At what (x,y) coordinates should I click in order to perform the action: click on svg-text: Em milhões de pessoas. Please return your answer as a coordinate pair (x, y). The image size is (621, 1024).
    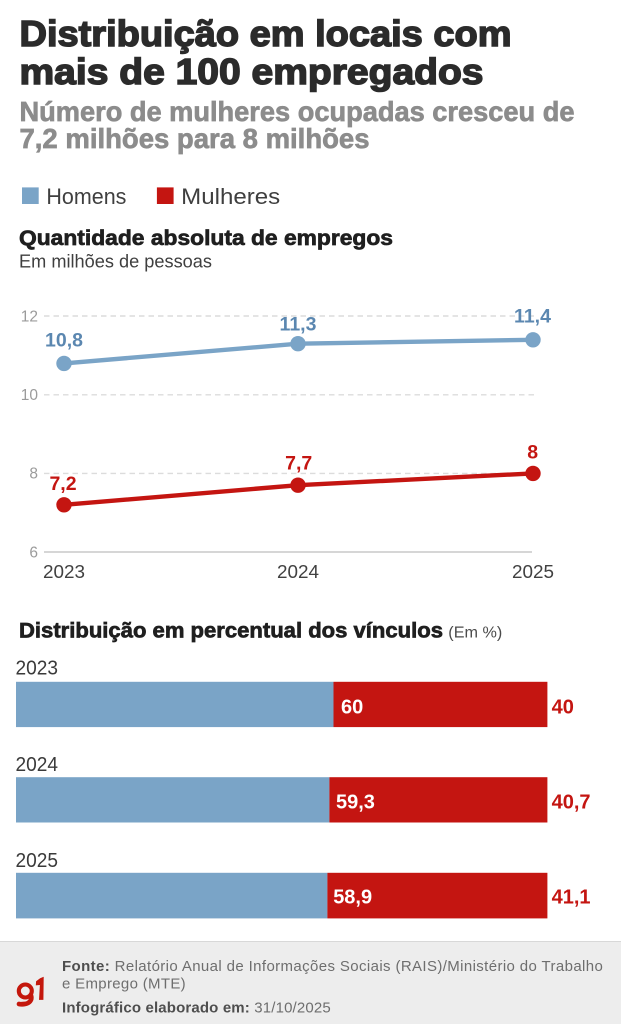
    Looking at the image, I should click on (115, 261).